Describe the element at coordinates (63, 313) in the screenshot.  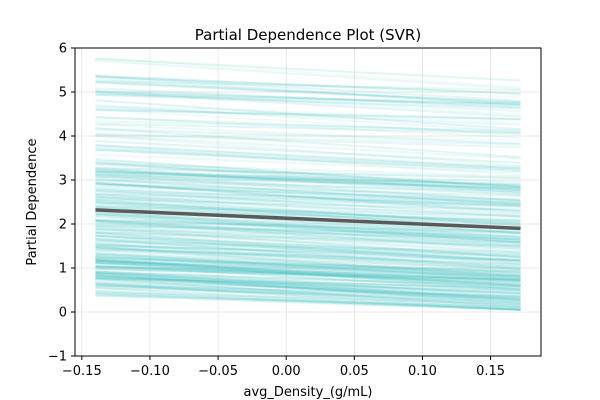
I see `y-tick-label: 0` at that location.